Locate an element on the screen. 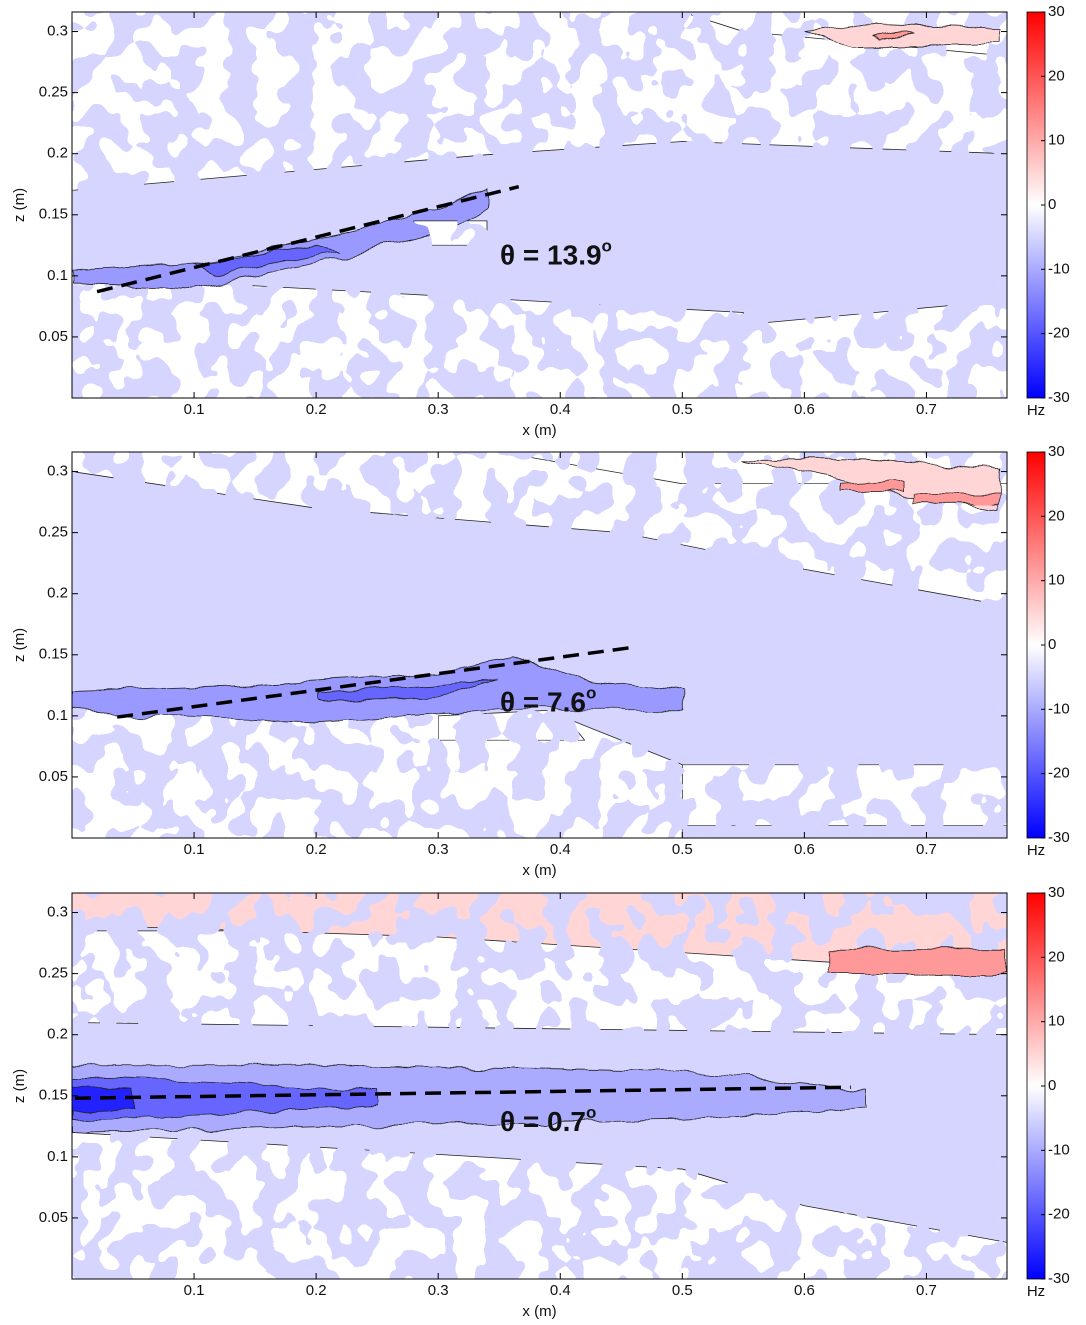  annotation: θ = 7.6o is located at coordinates (548, 701).